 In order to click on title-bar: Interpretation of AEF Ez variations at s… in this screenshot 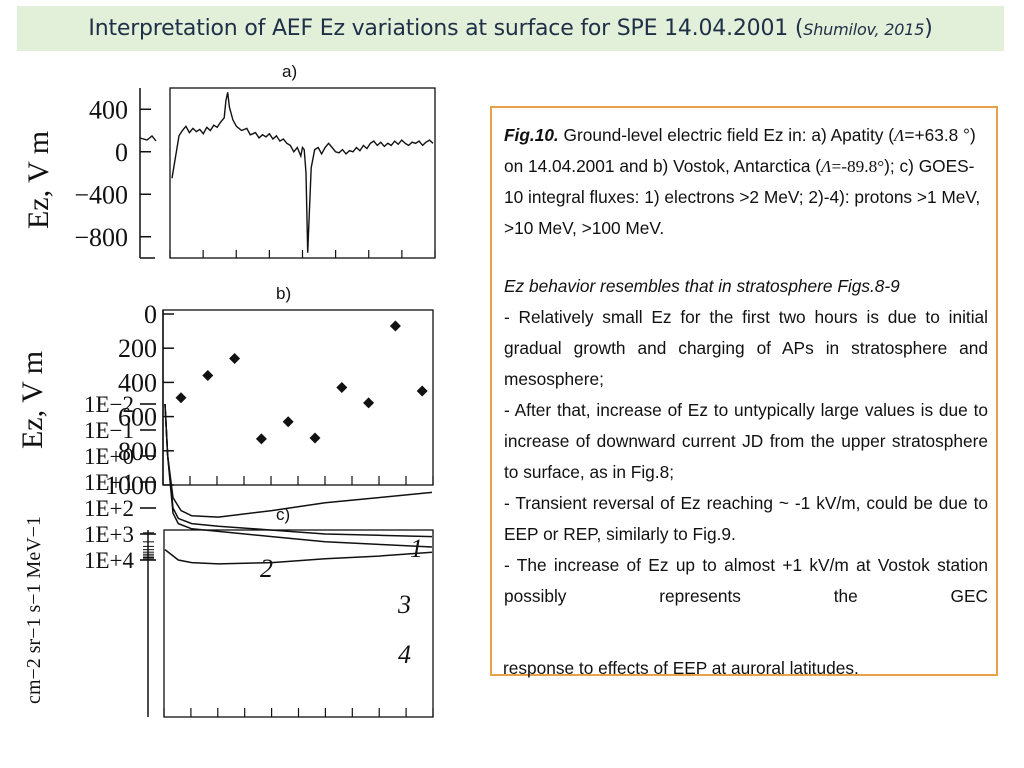, I will do `click(510, 28)`.